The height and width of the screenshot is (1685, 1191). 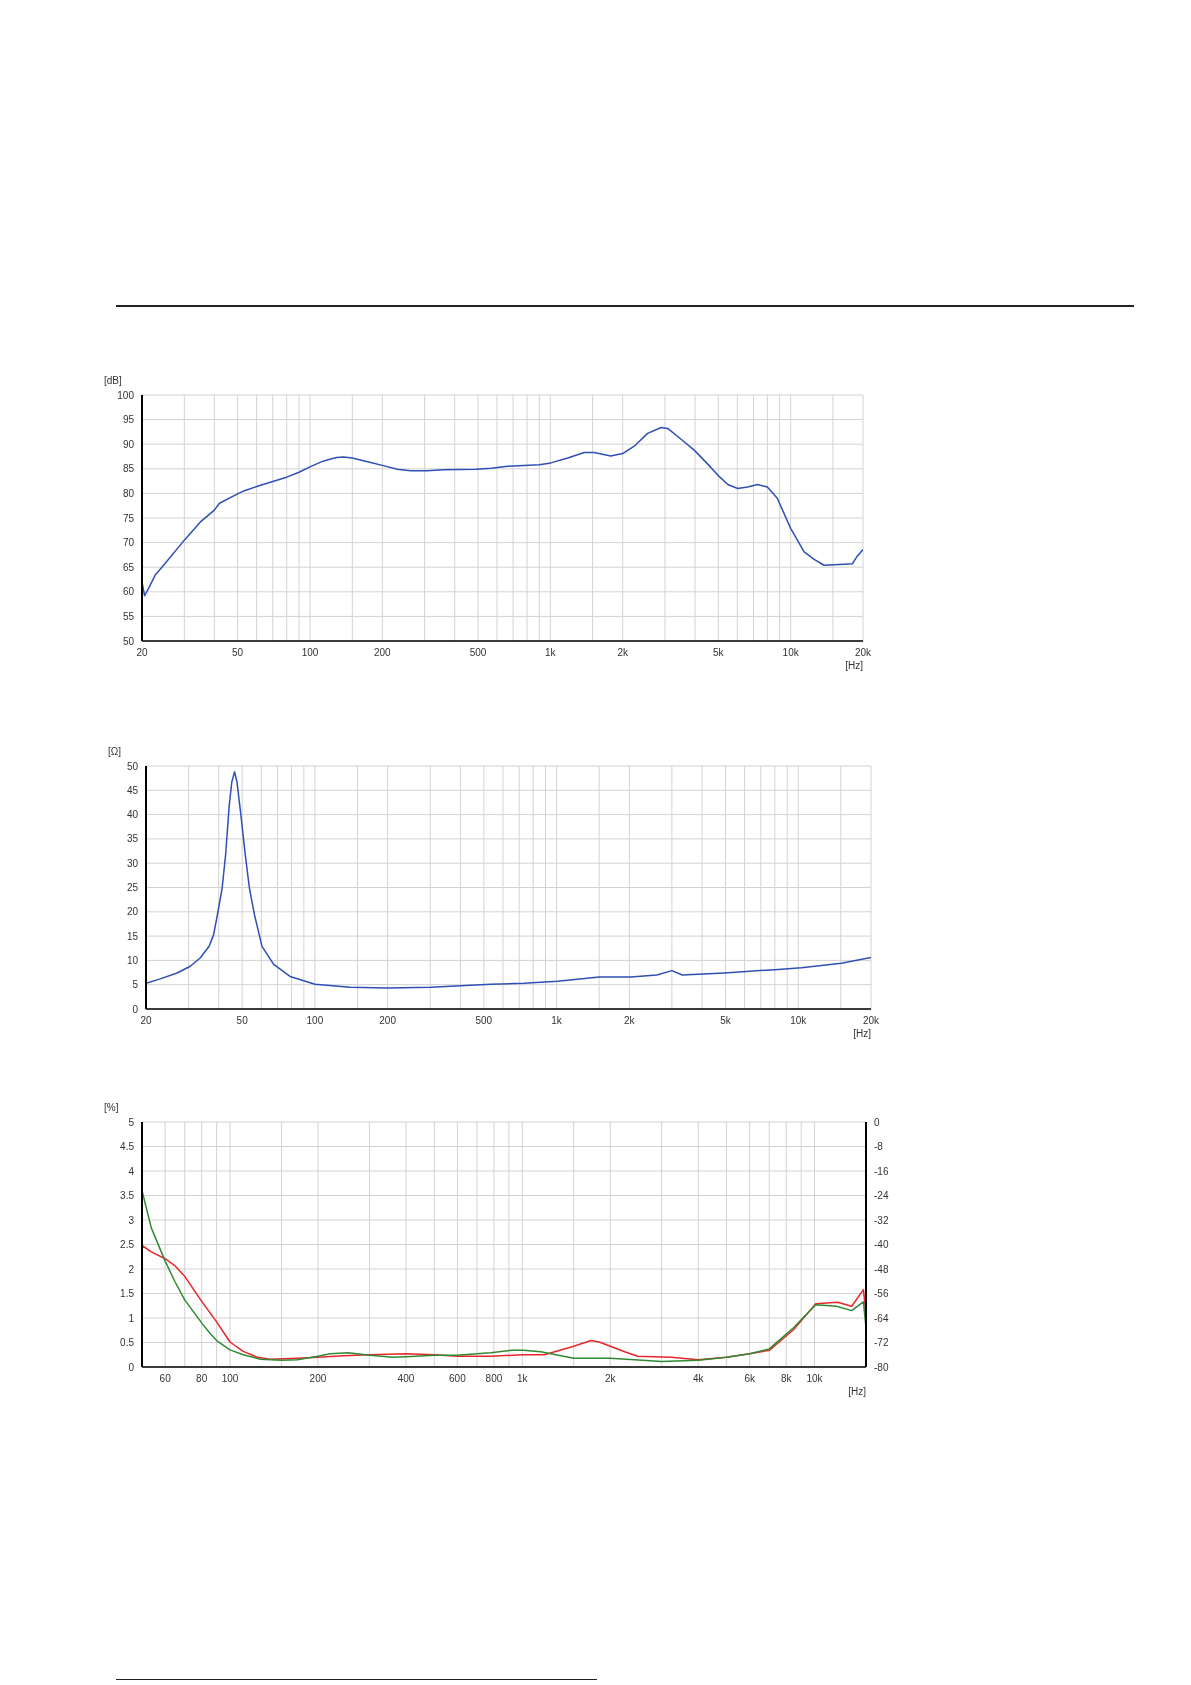 I want to click on y-tick-label: 1, so click(x=131, y=1318).